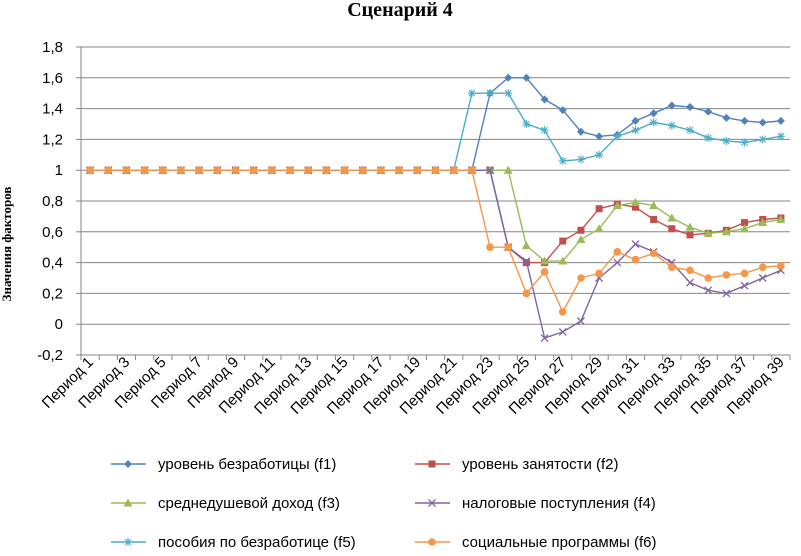 This screenshot has width=801, height=556. I want to click on y-tick-label: 0,2, so click(52, 293).